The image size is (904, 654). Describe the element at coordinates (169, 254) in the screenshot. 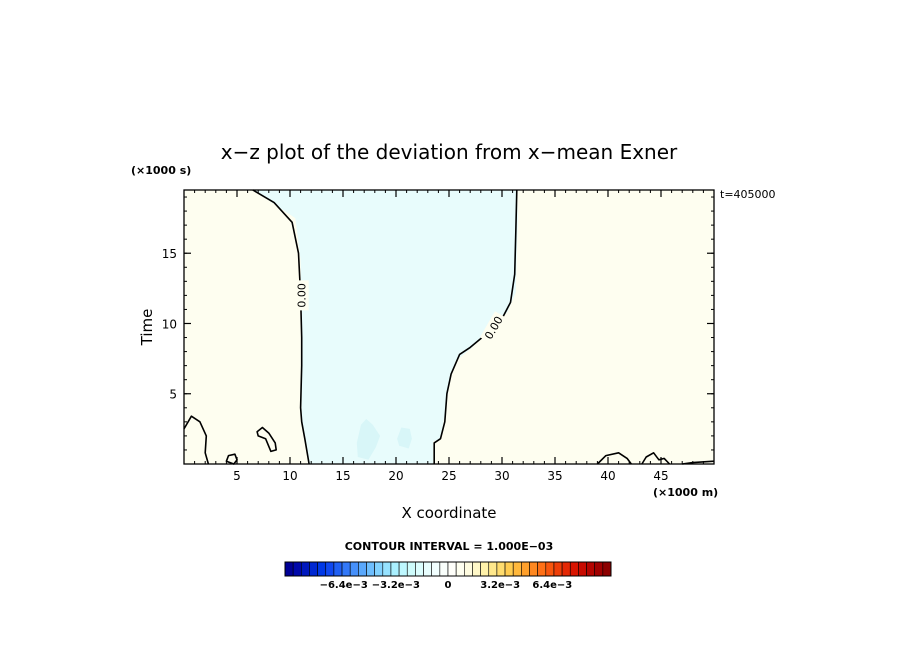

I see `y-tick-label: 15` at that location.